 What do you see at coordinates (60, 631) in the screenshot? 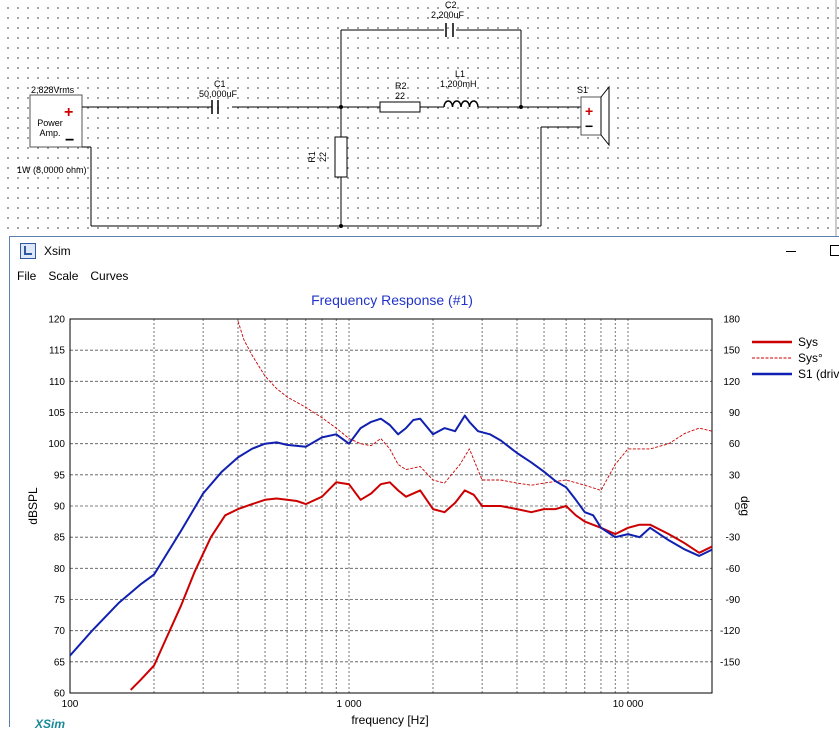
I see `y-tick-label: 70` at bounding box center [60, 631].